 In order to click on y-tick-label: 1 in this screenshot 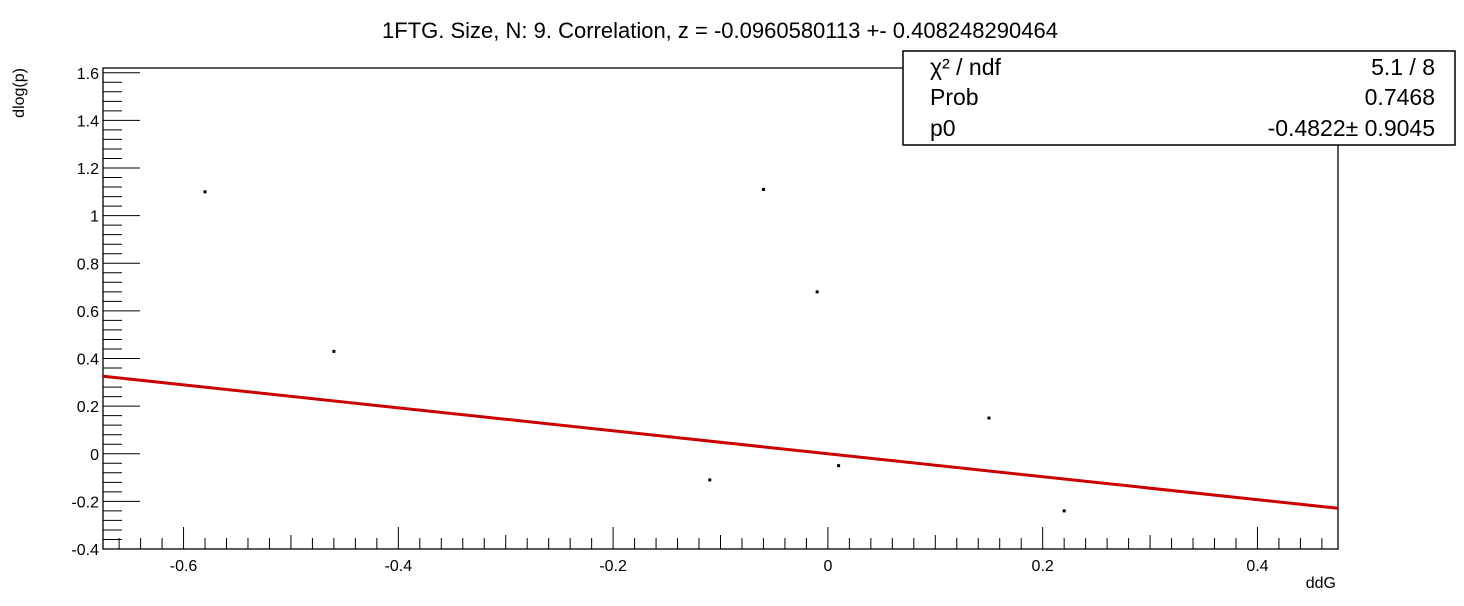, I will do `click(94, 217)`.